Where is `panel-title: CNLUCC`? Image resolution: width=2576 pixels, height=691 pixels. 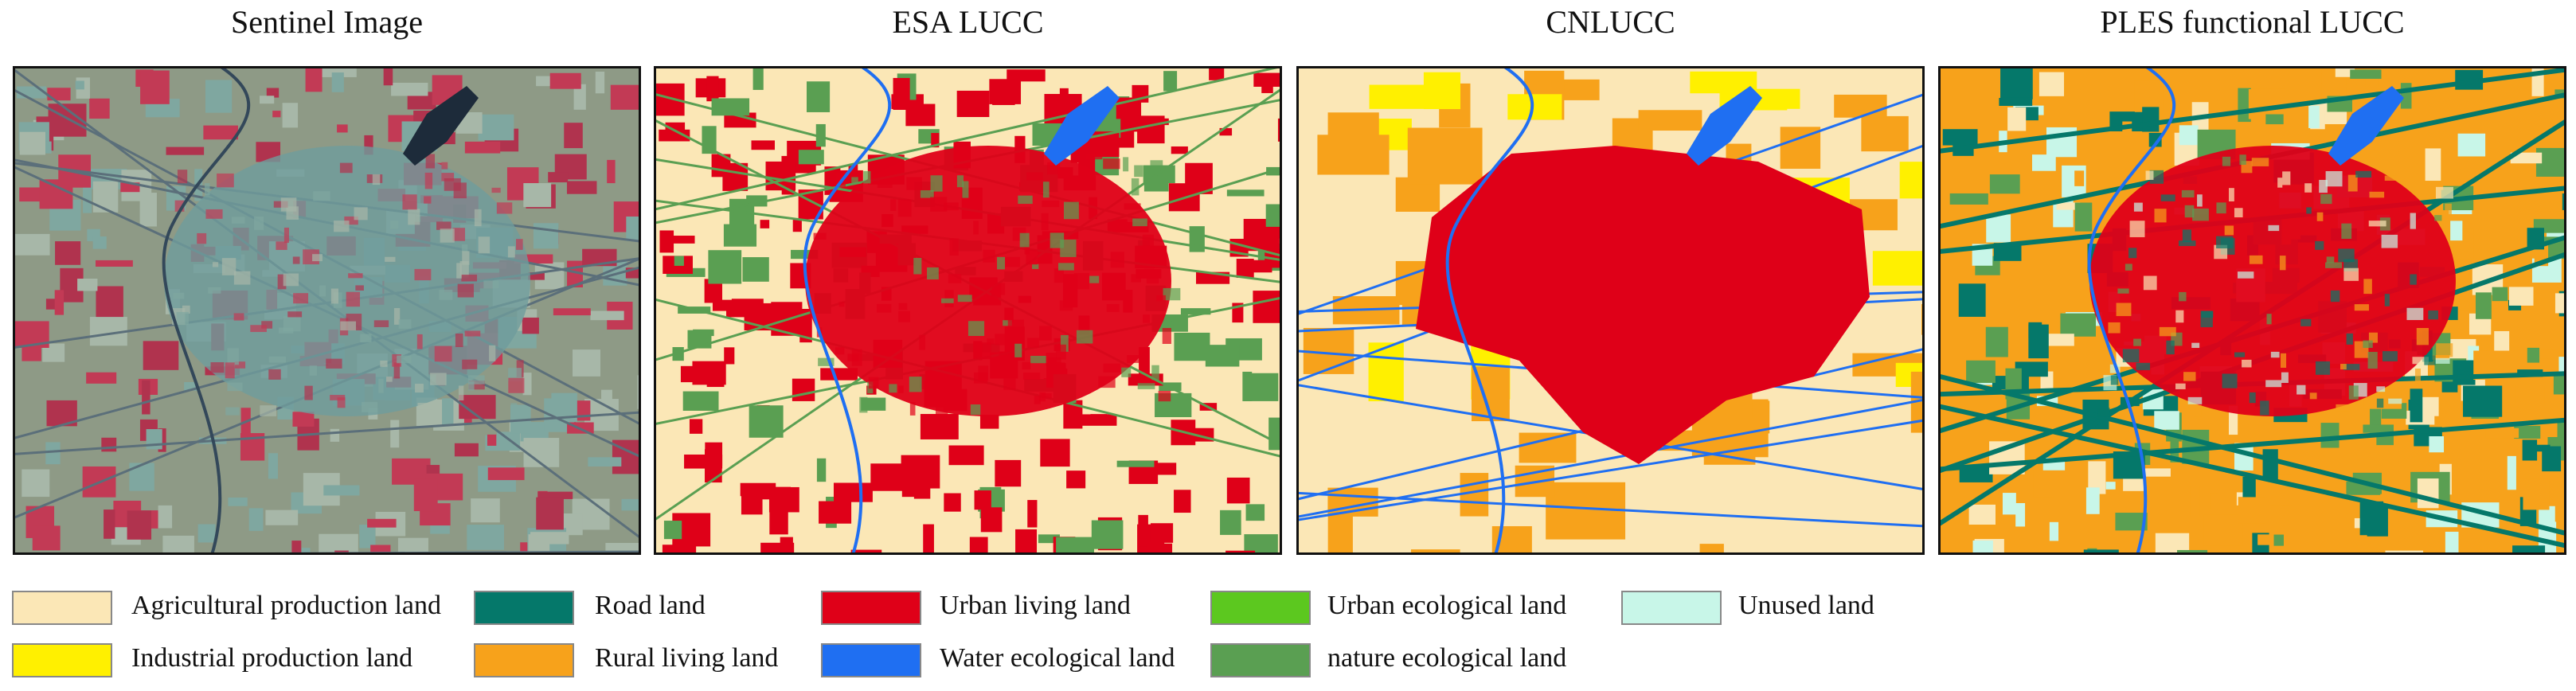
panel-title: CNLUCC is located at coordinates (1611, 22).